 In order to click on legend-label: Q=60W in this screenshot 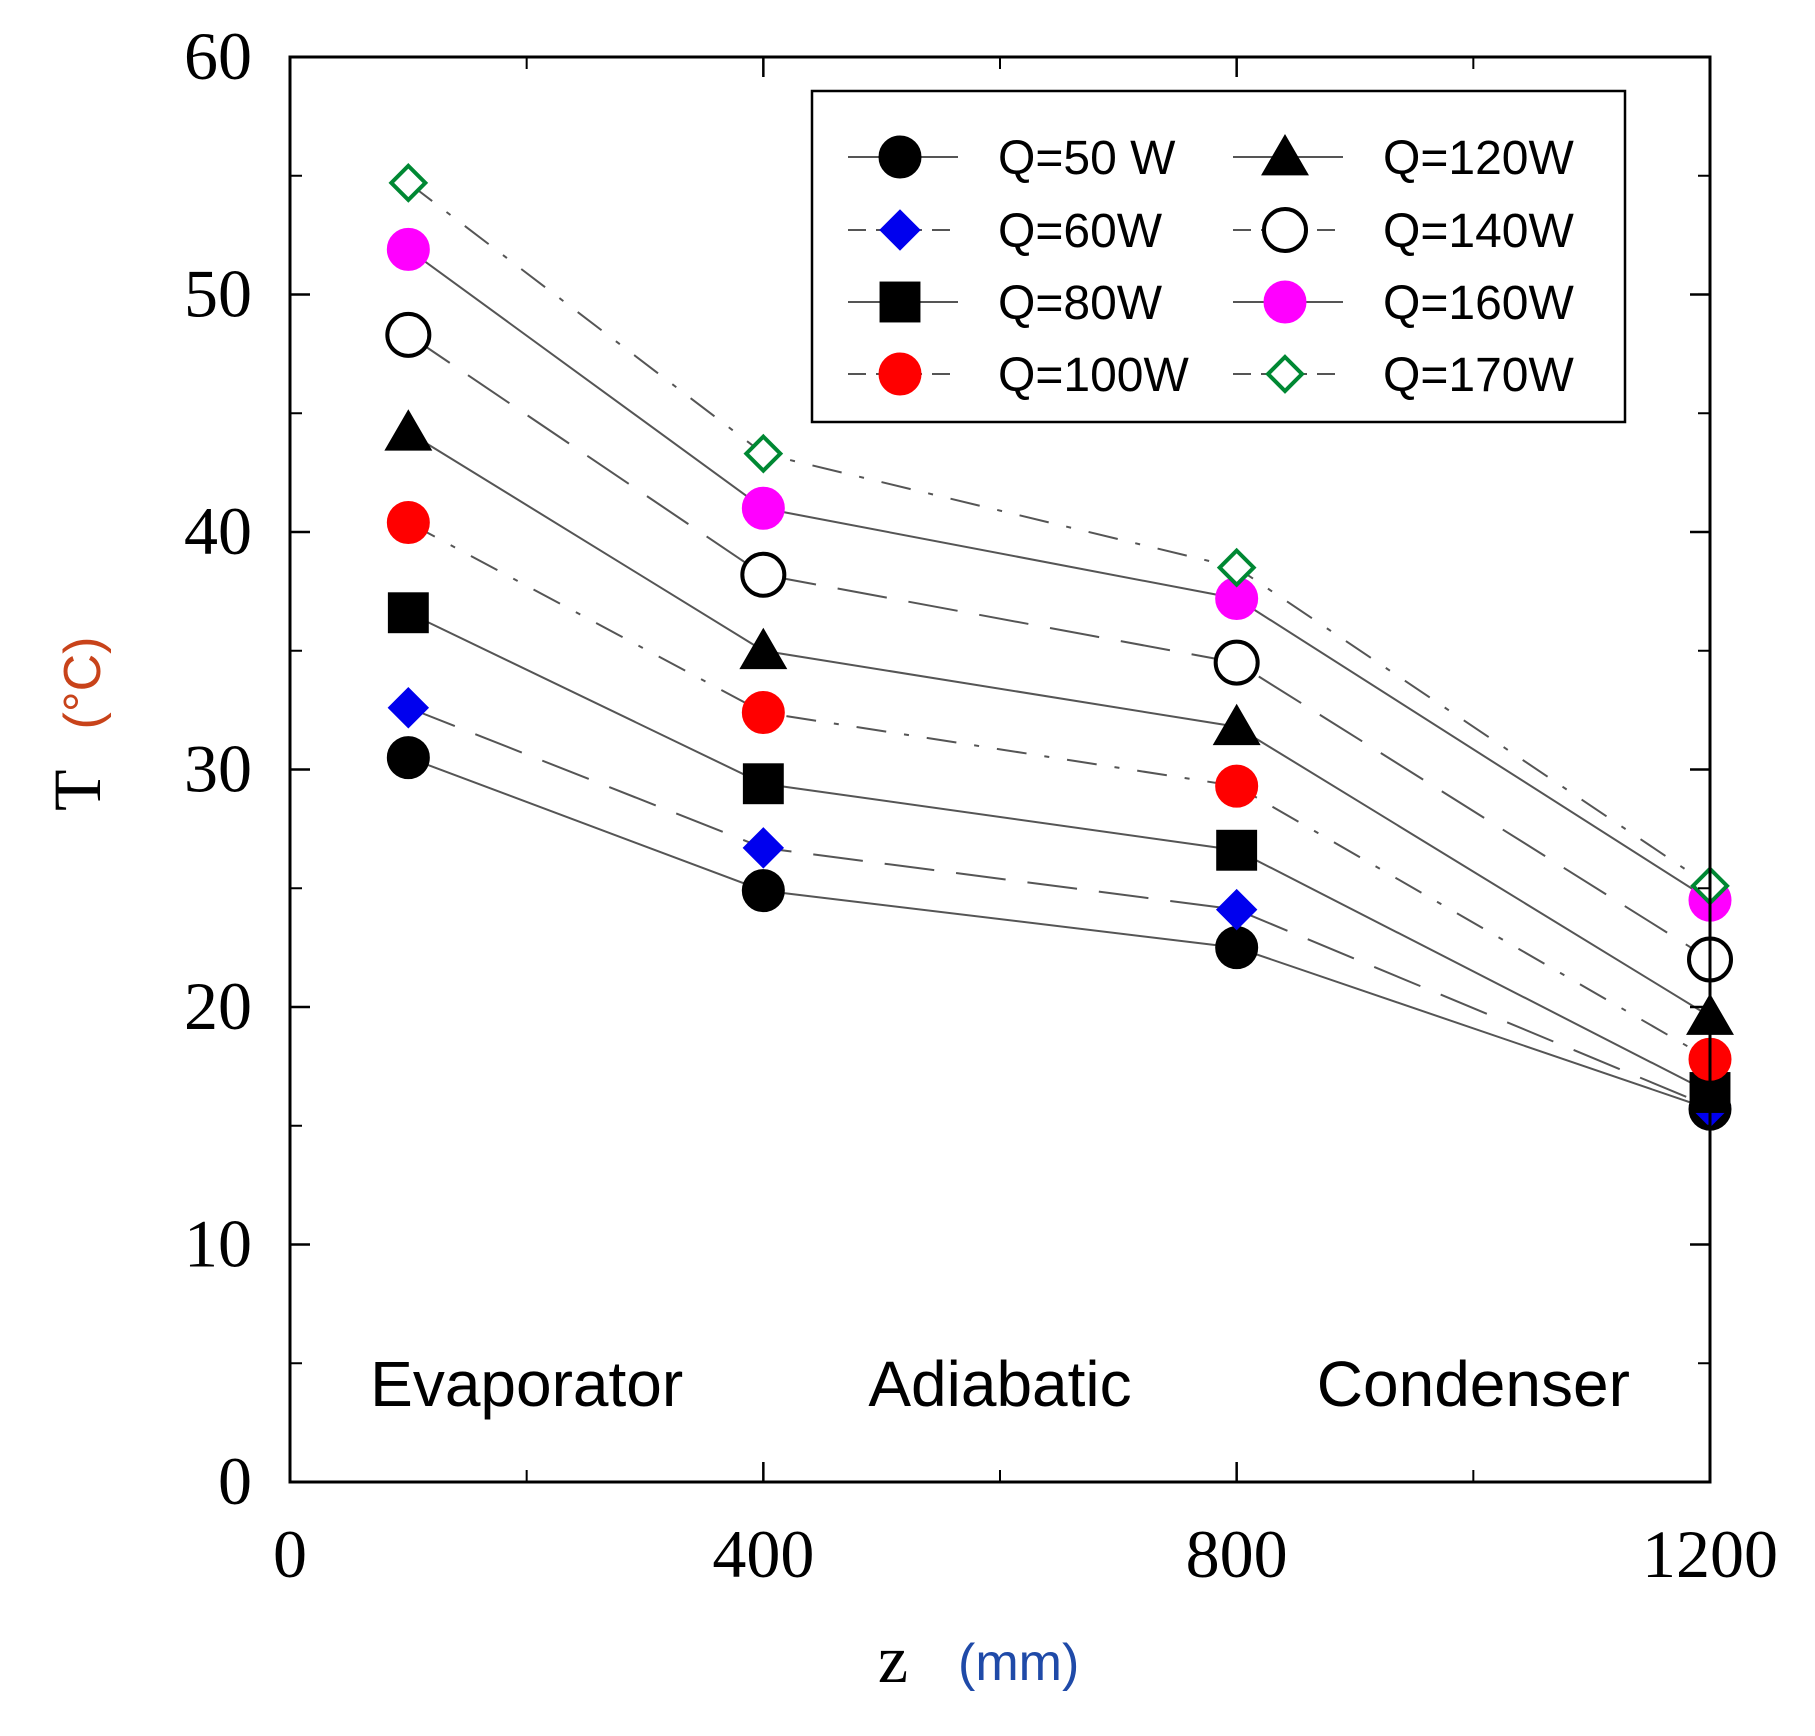, I will do `click(1080, 231)`.